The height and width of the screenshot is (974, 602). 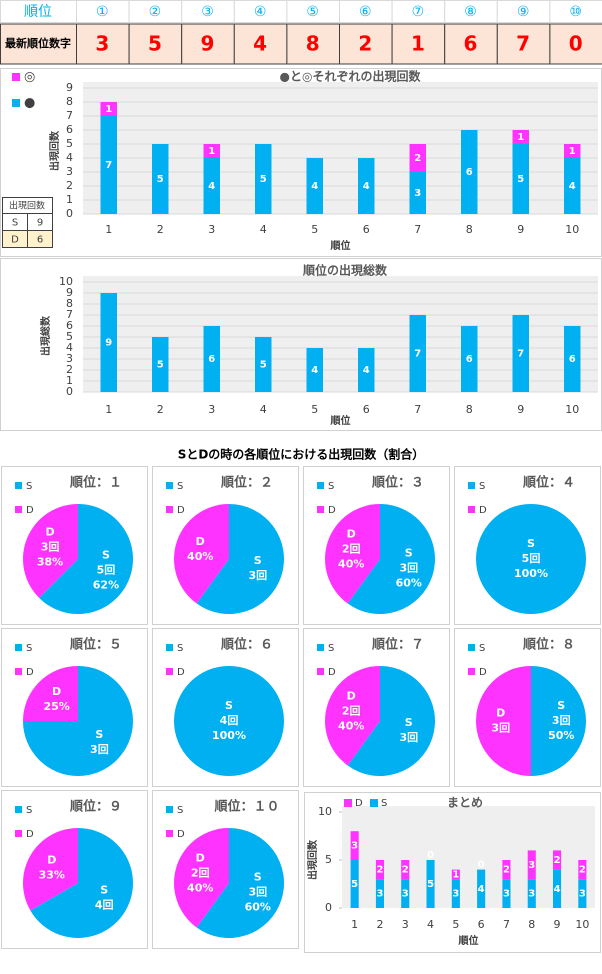 What do you see at coordinates (470, 12) in the screenshot?
I see `header-text: ⑧` at bounding box center [470, 12].